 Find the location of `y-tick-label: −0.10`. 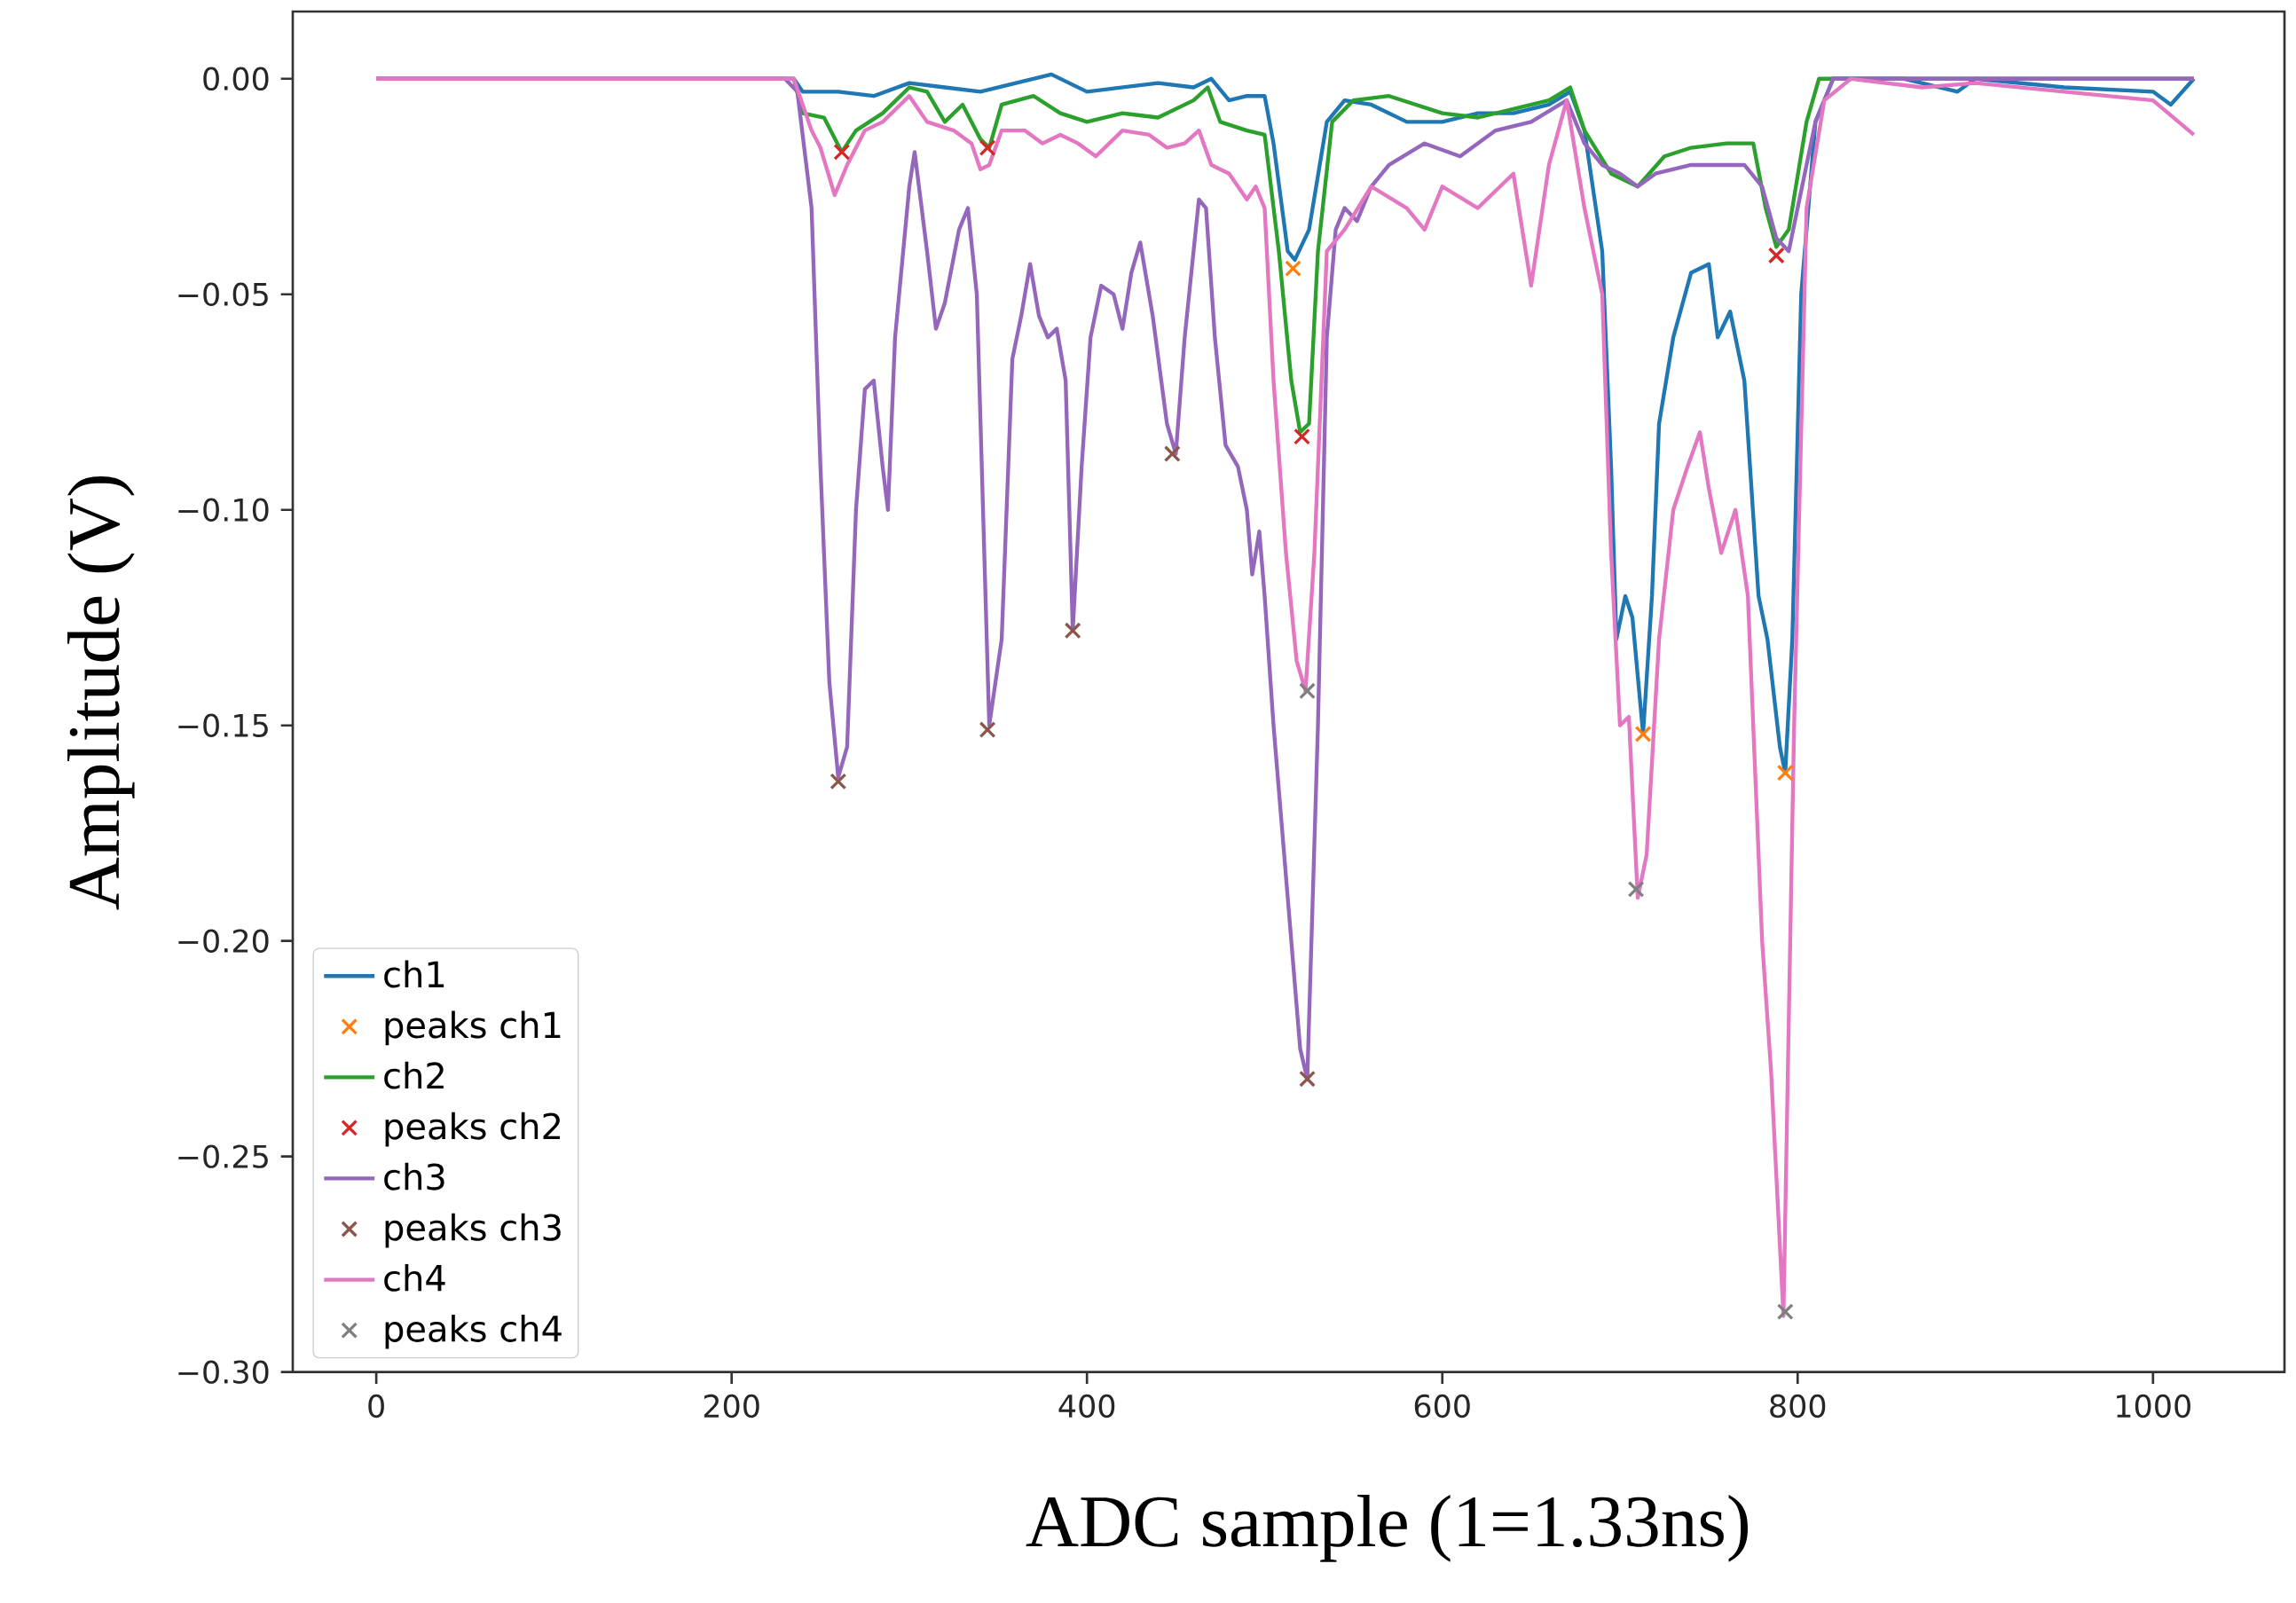

y-tick-label: −0.10 is located at coordinates (223, 510).